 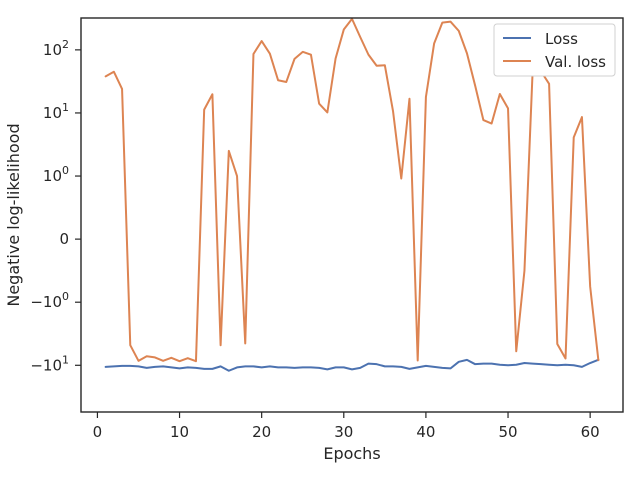 What do you see at coordinates (351, 453) in the screenshot?
I see `x-axis-label: Epochs` at bounding box center [351, 453].